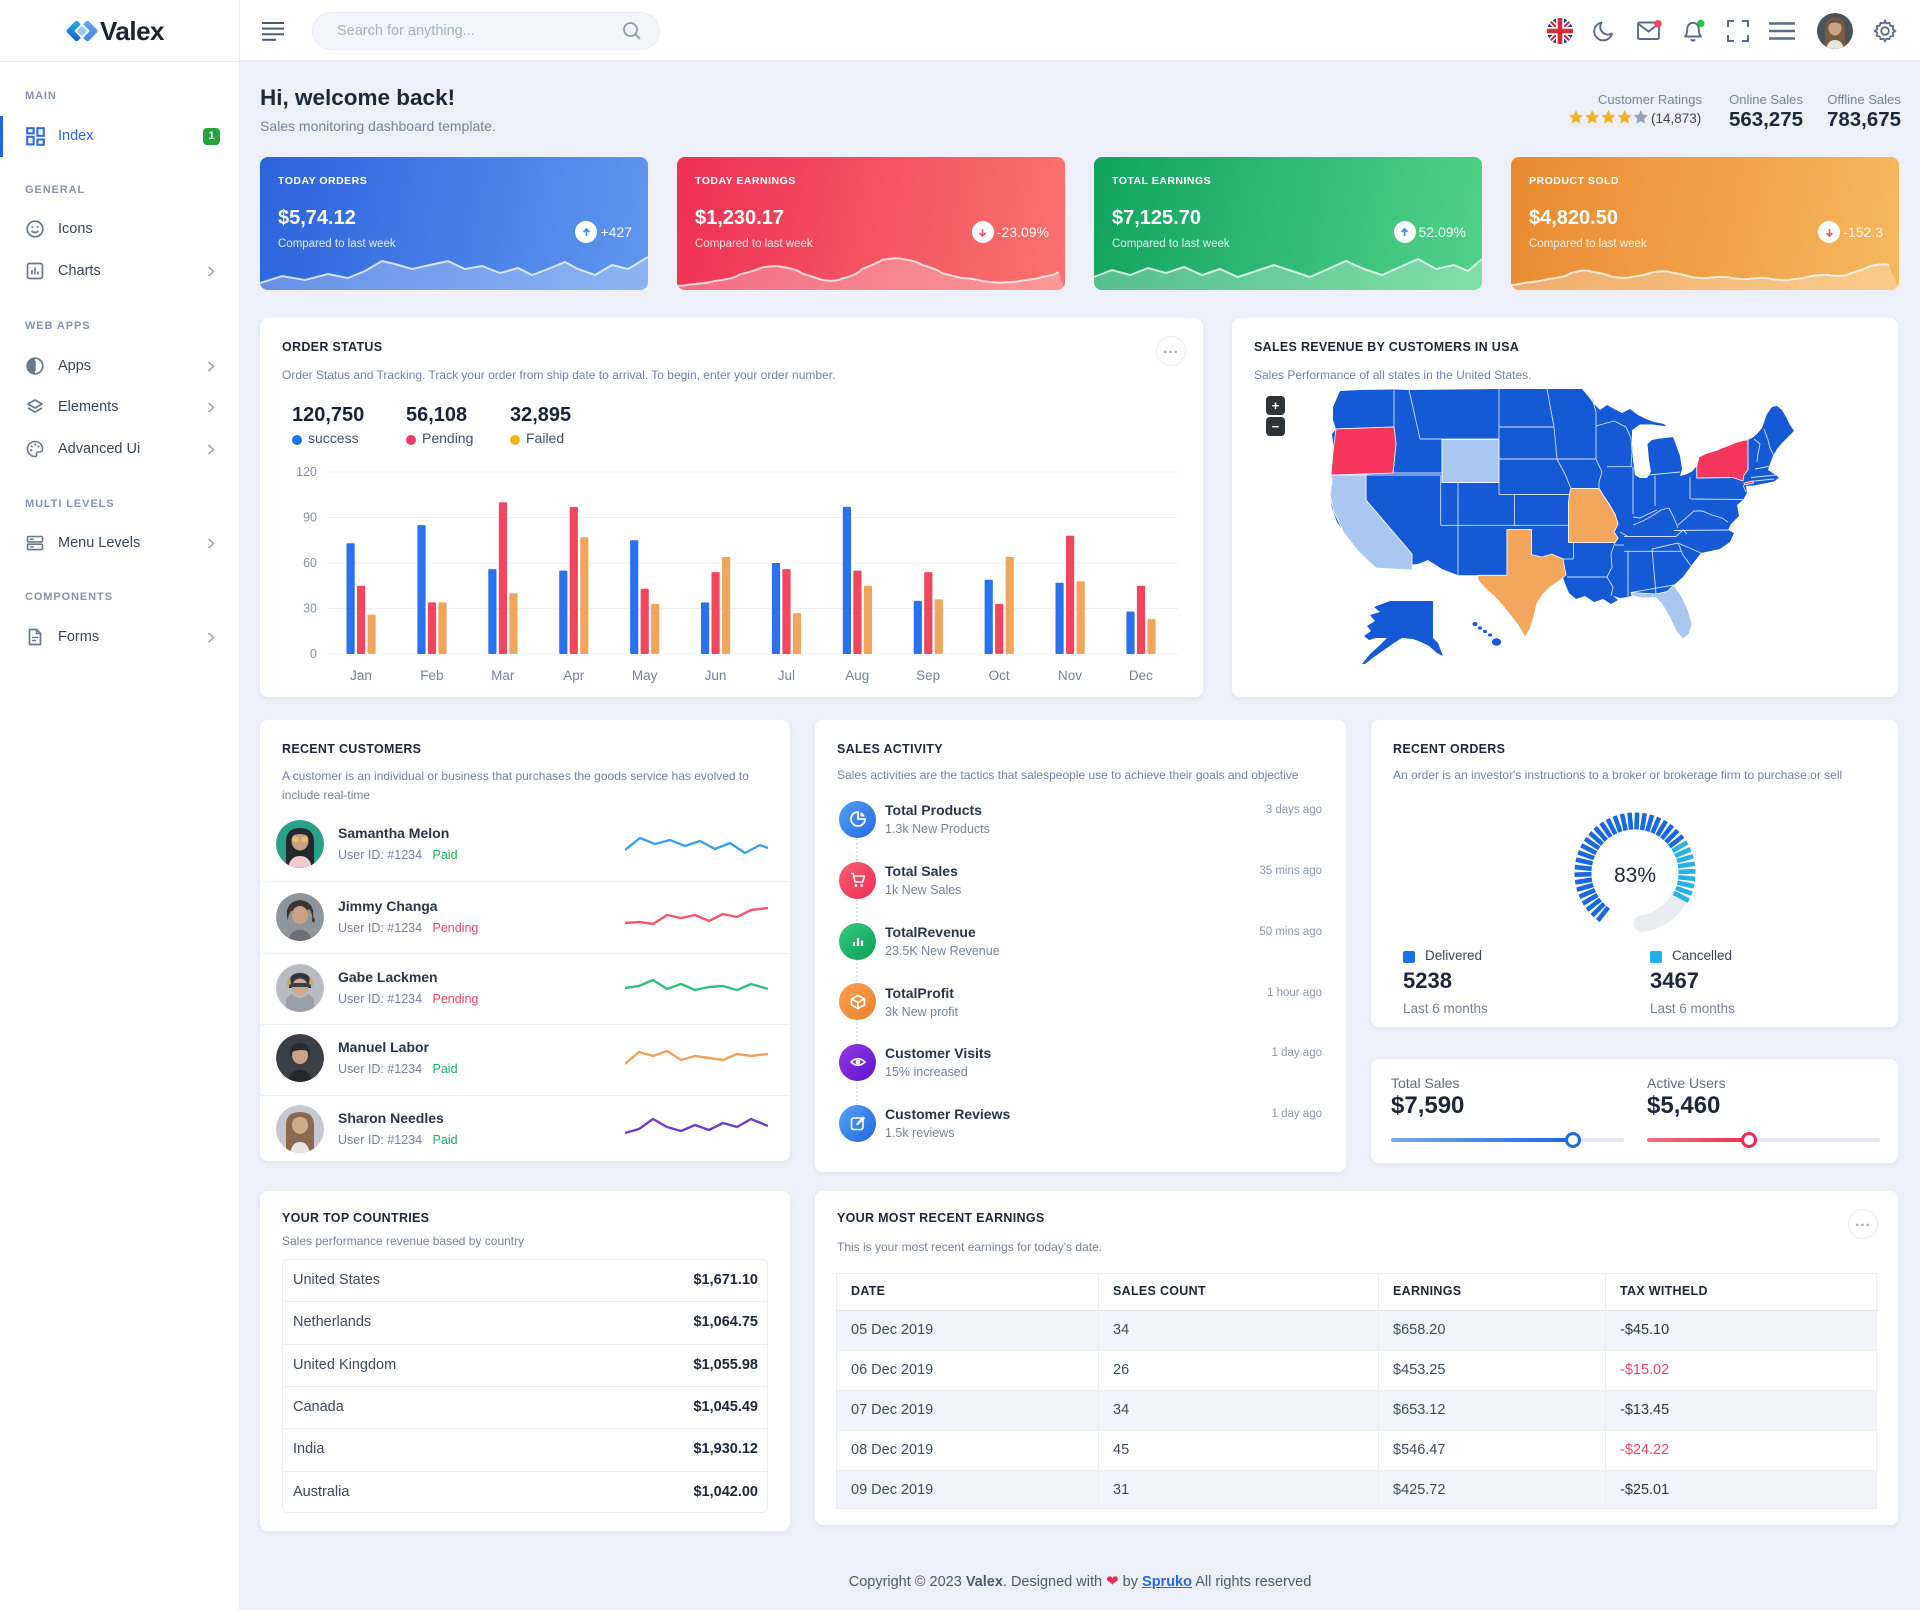  What do you see at coordinates (1141, 675) in the screenshot?
I see `svg-text: Dec` at bounding box center [1141, 675].